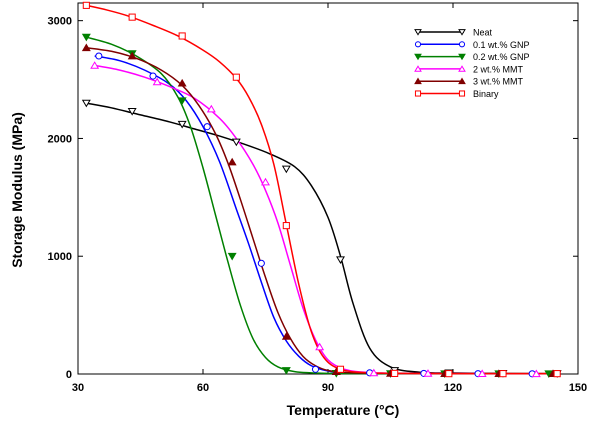  Describe the element at coordinates (343, 410) in the screenshot. I see `x-axis-title: Temperature (°C)` at that location.